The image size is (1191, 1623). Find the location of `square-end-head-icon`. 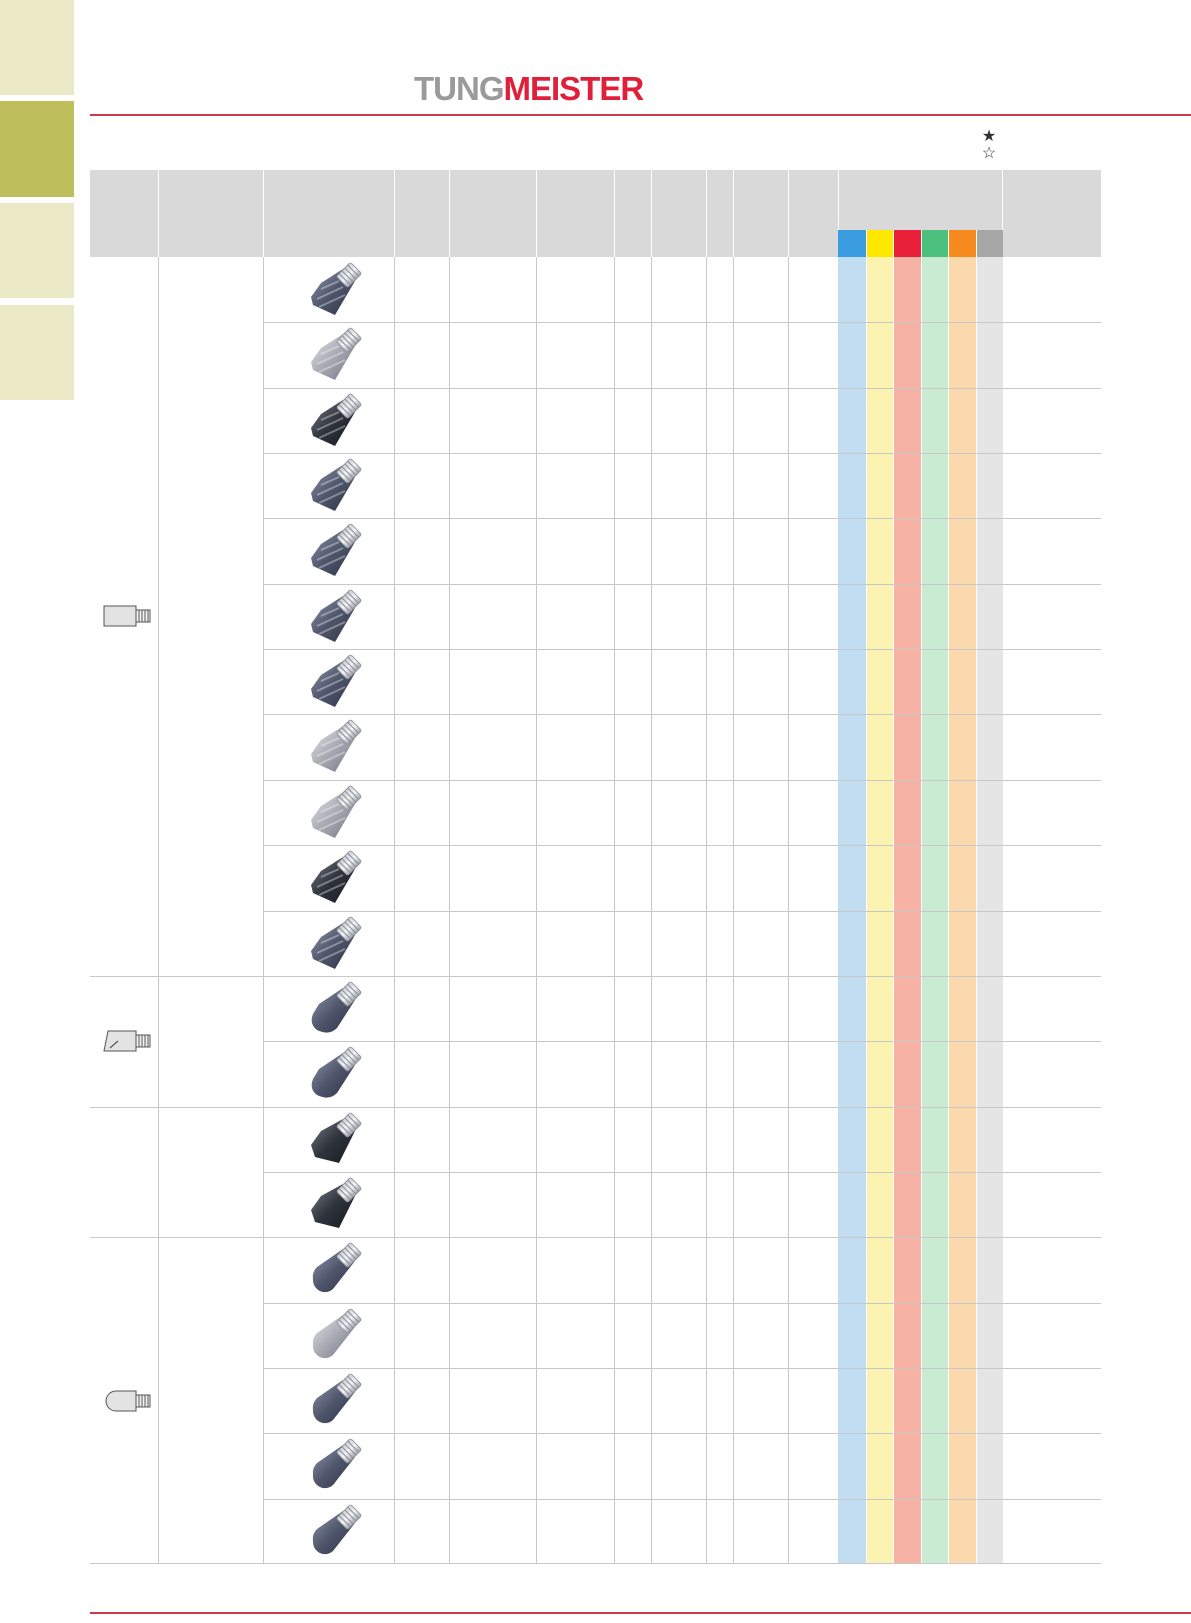

square-end-head-icon is located at coordinates (127, 616).